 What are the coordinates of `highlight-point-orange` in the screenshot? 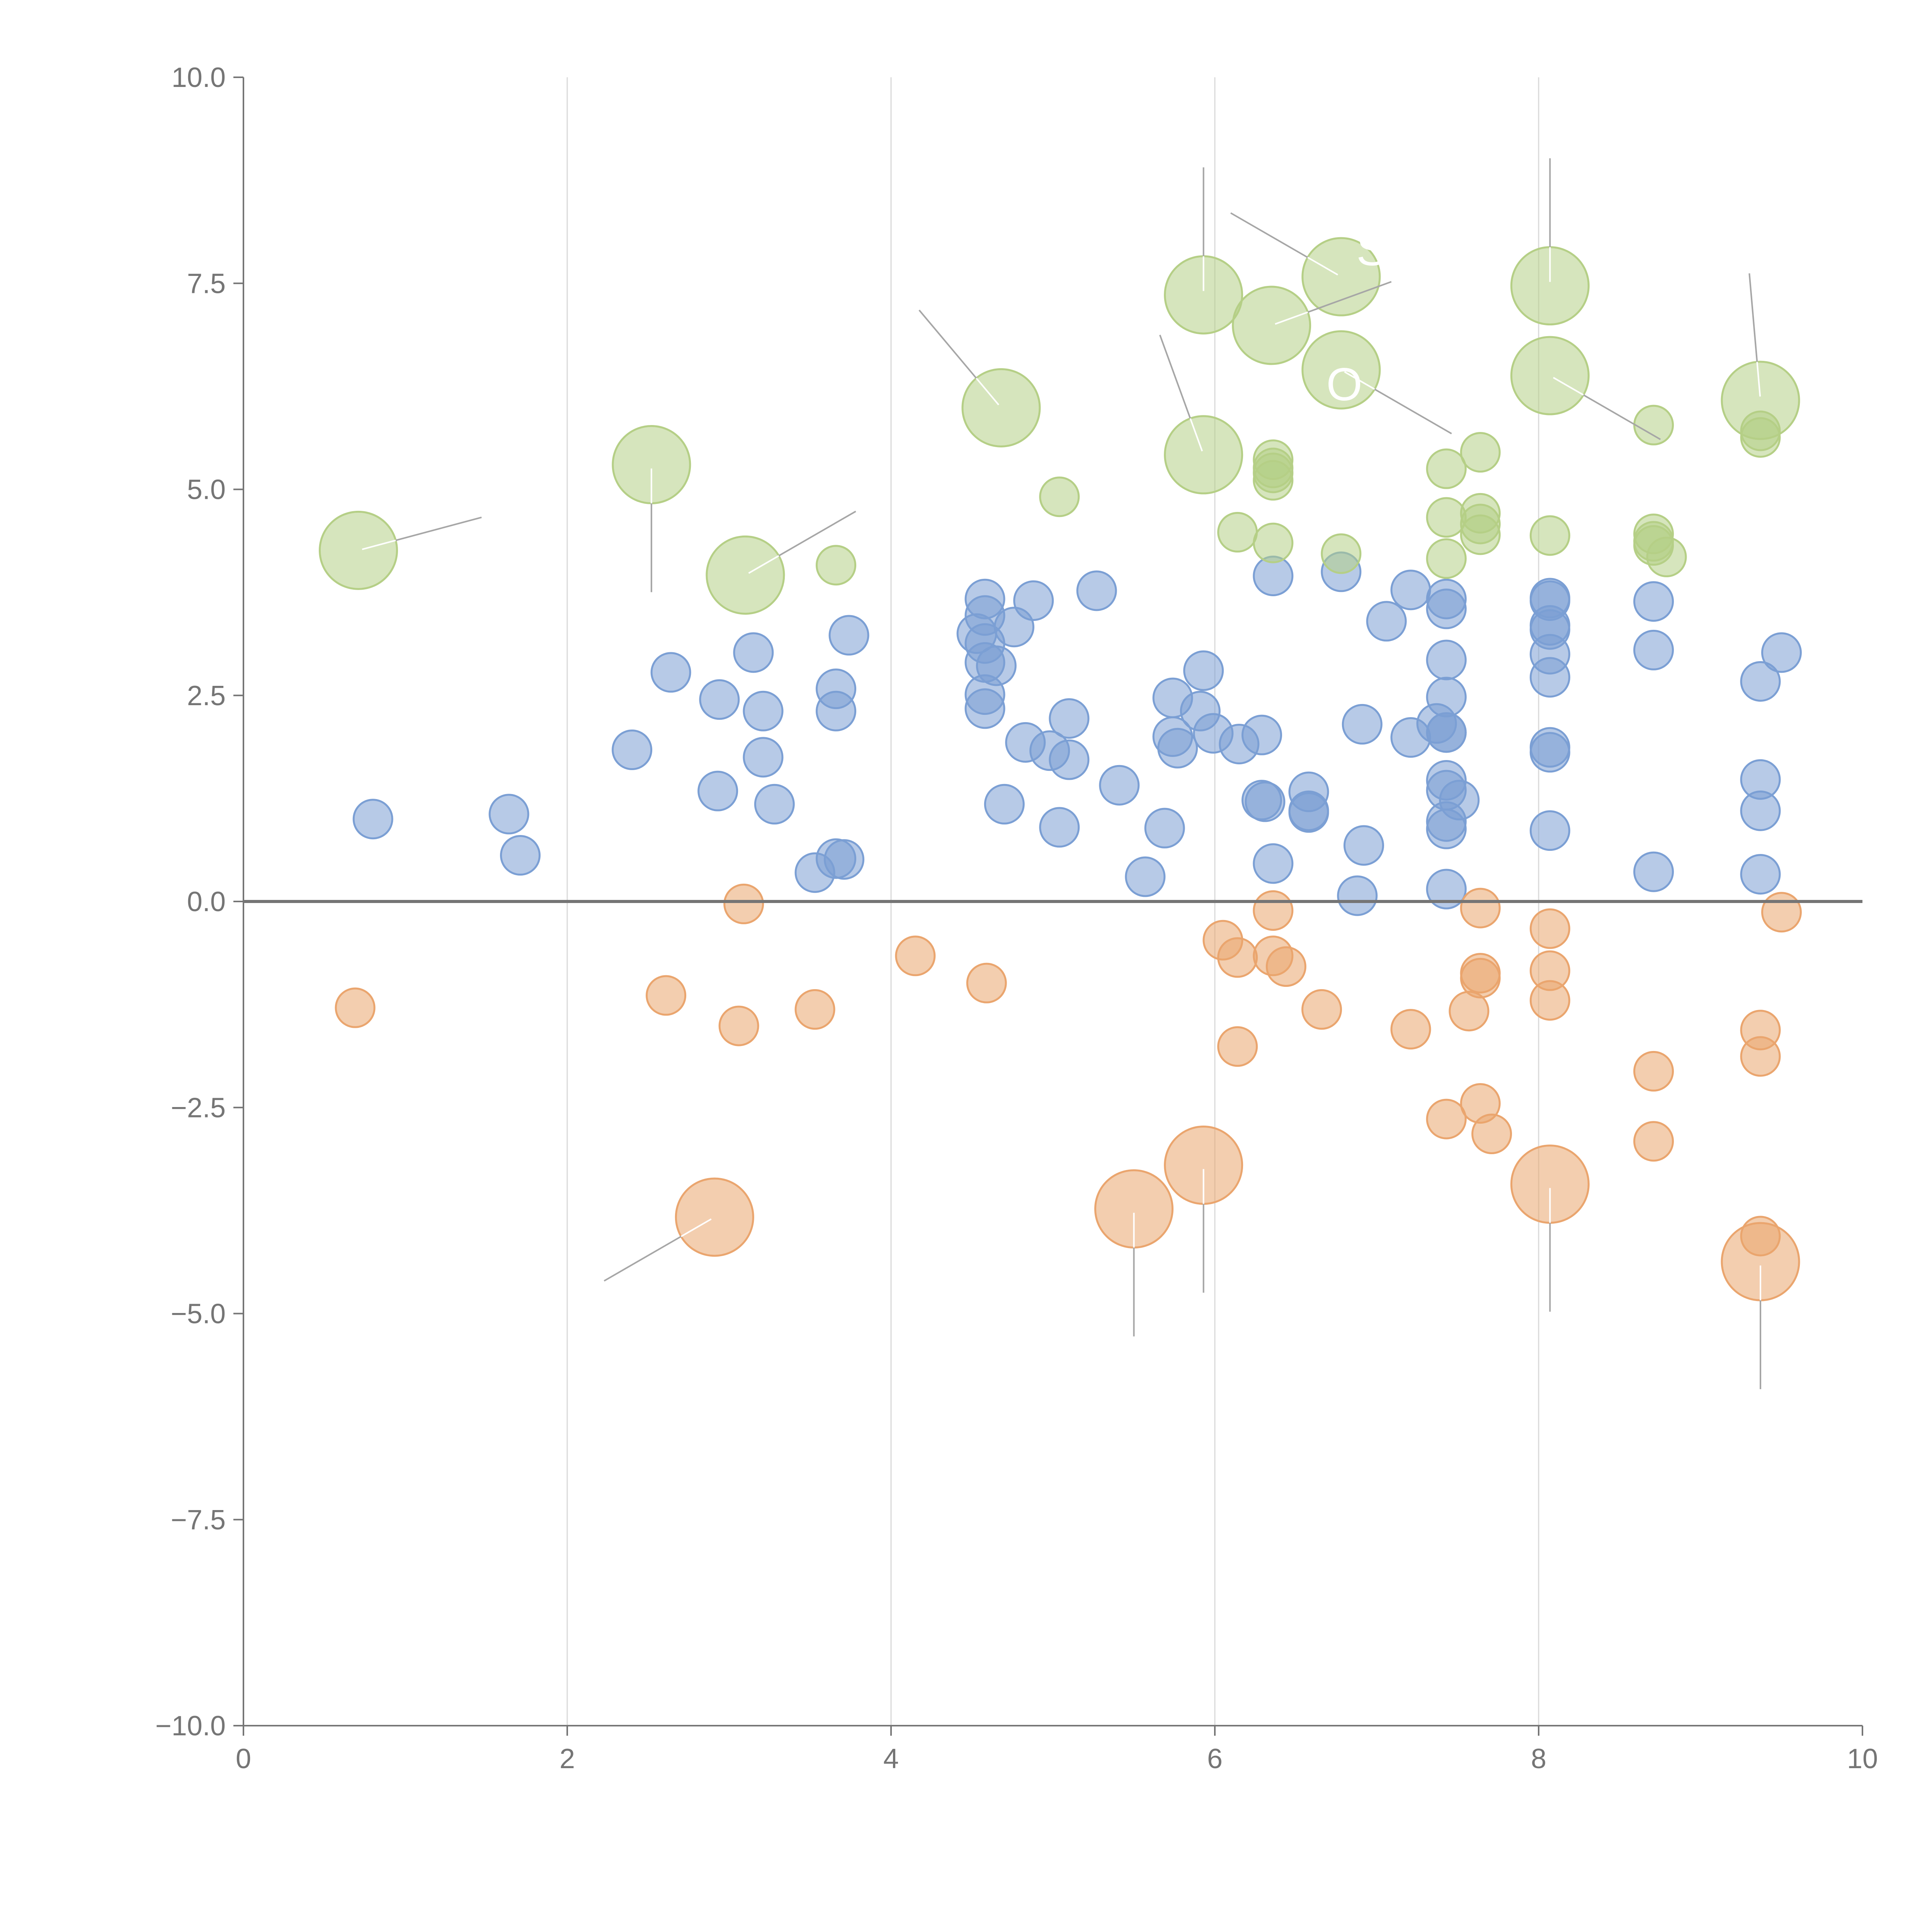 It's located at (714, 1217).